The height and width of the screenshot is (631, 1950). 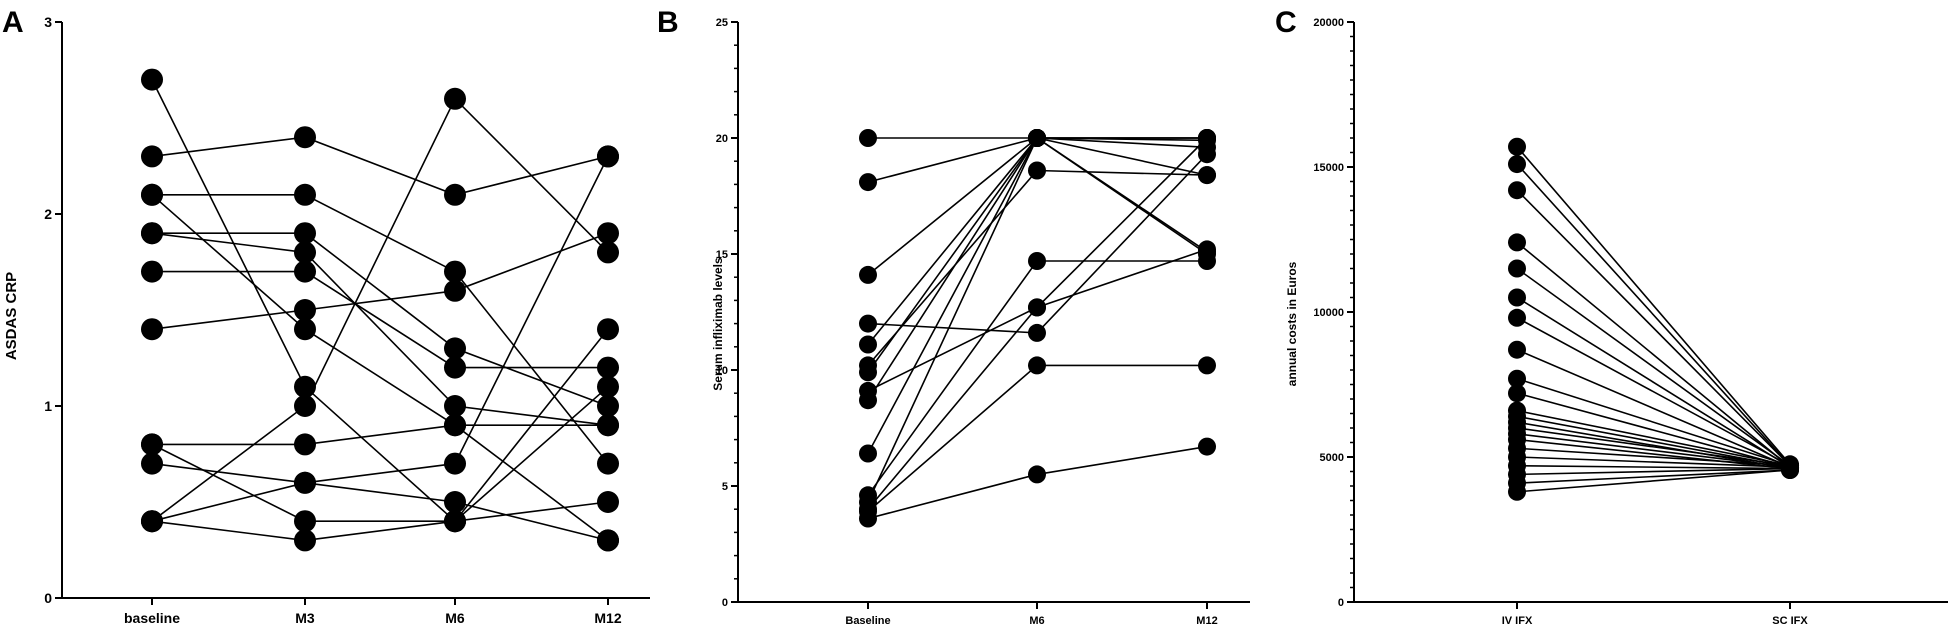 I want to click on y-tick-label: 5, so click(x=725, y=487).